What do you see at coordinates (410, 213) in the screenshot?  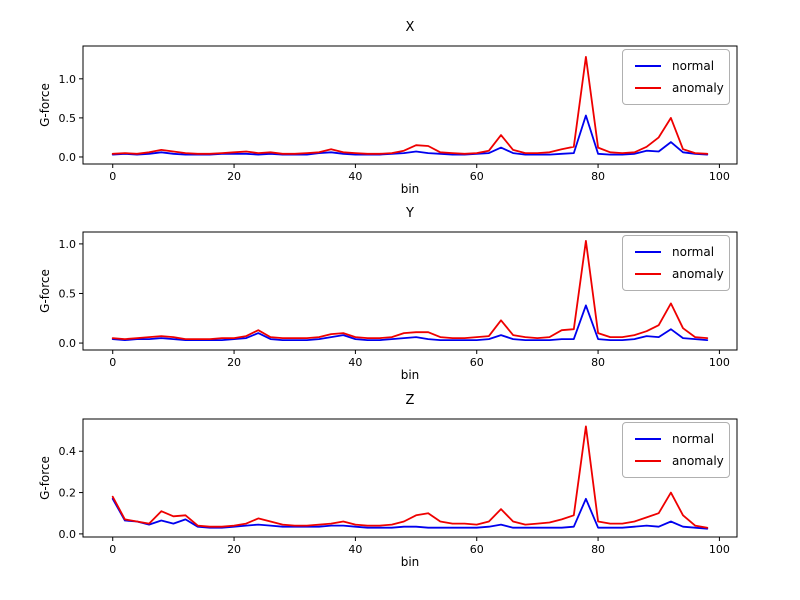 I see `subplot-y-title: Y` at bounding box center [410, 213].